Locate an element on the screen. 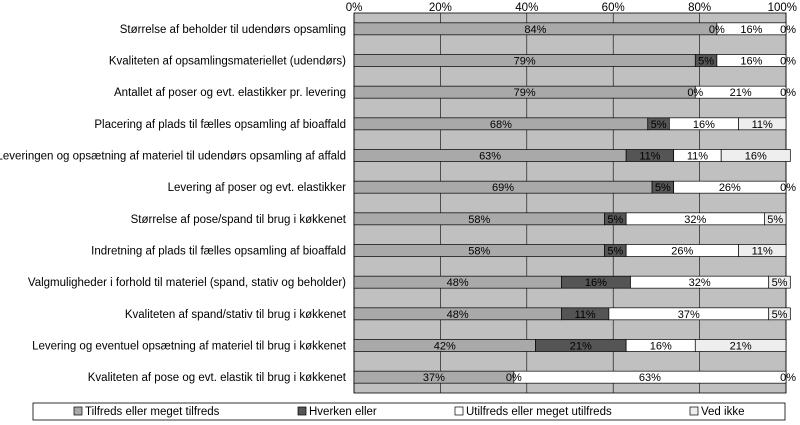 The width and height of the screenshot is (800, 425). data-label: 68% is located at coordinates (501, 125).